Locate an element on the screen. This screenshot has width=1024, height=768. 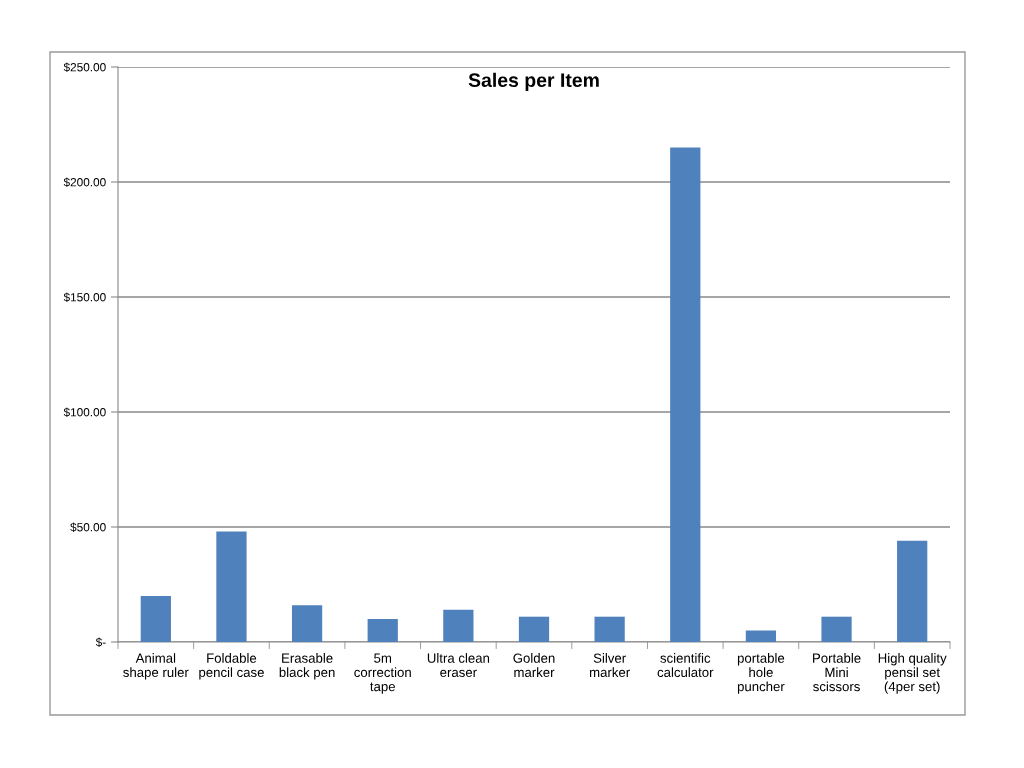
x-tick-label: Erasable black pen is located at coordinates (307, 666).